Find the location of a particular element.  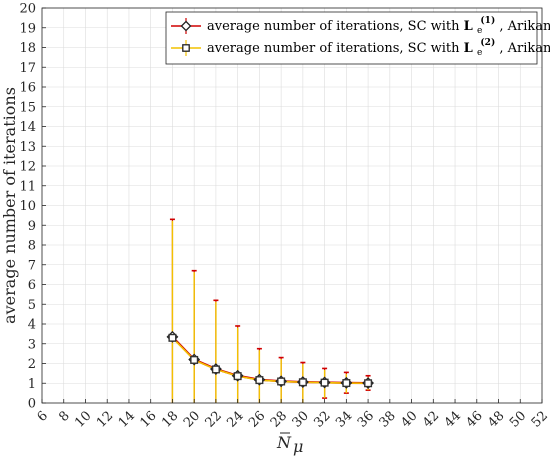

x-tick-label: 28 is located at coordinates (279, 419).